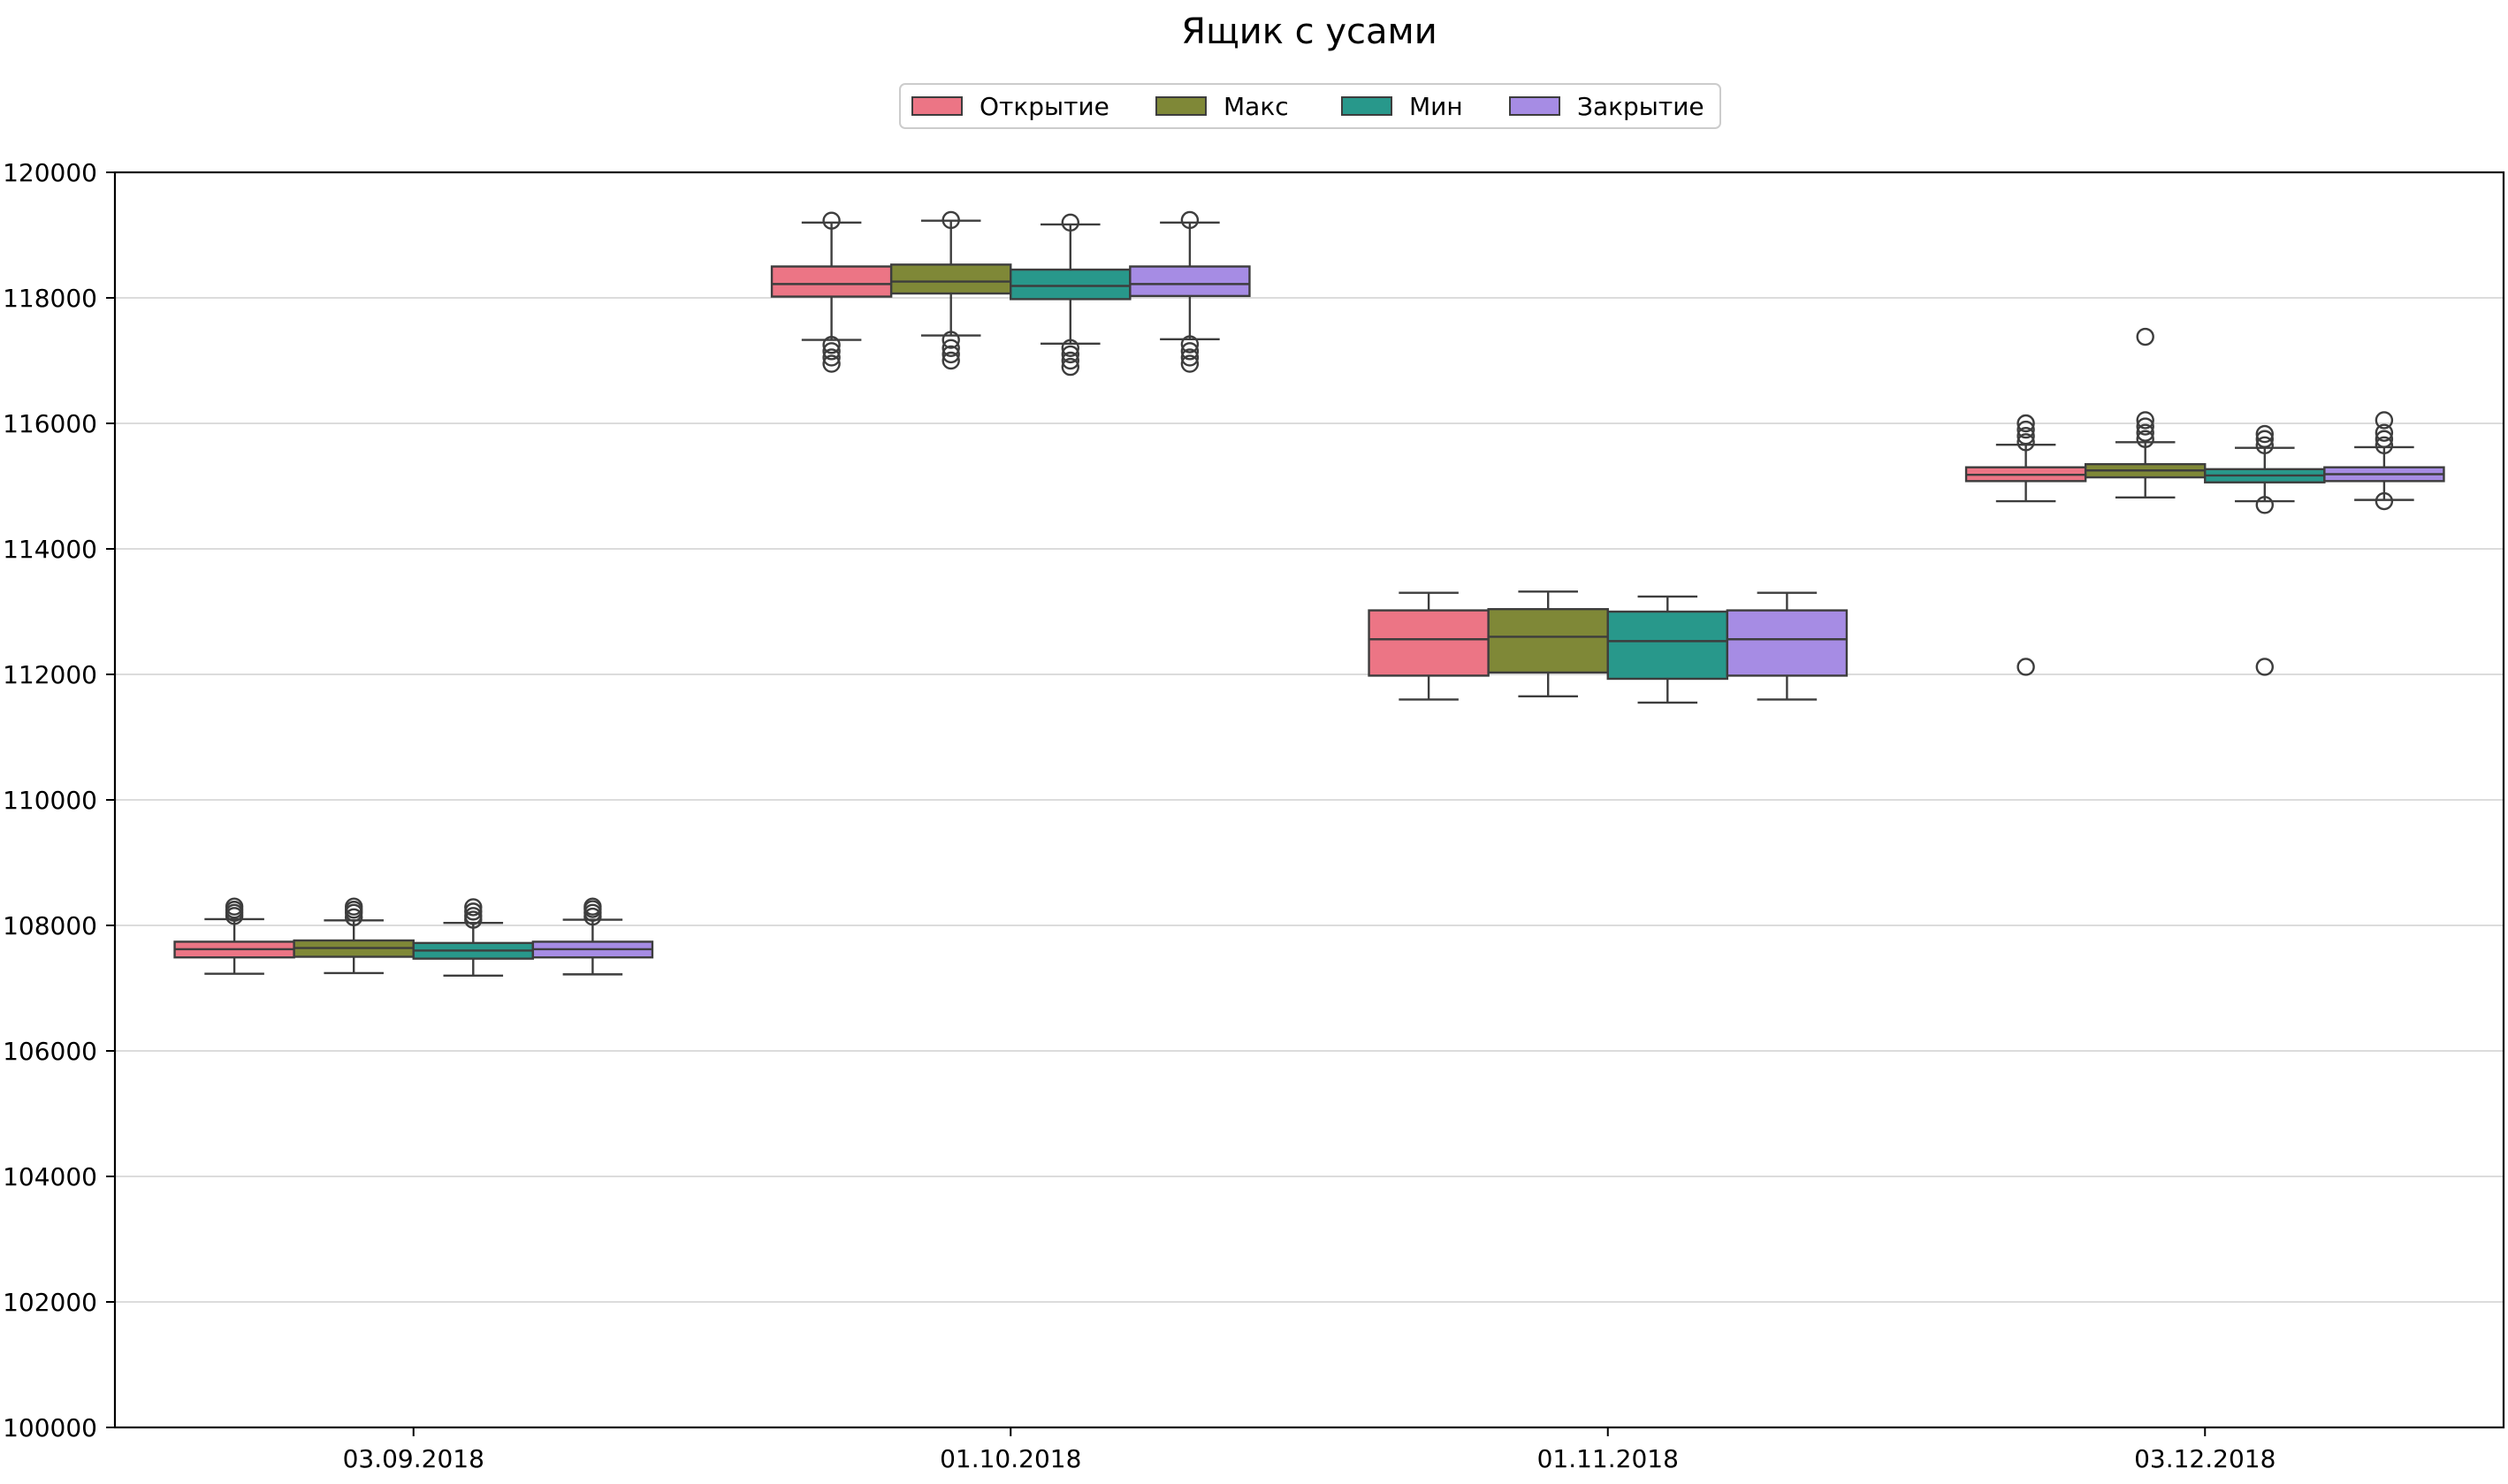 Image resolution: width=2508 pixels, height=1484 pixels. I want to click on legend-label: Открытие, so click(1044, 106).